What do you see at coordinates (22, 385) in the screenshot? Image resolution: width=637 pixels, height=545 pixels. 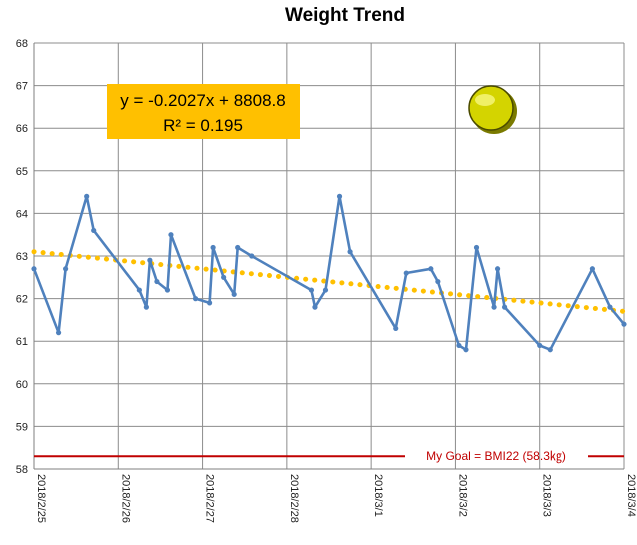 I see `y-tick-label: 60` at bounding box center [22, 385].